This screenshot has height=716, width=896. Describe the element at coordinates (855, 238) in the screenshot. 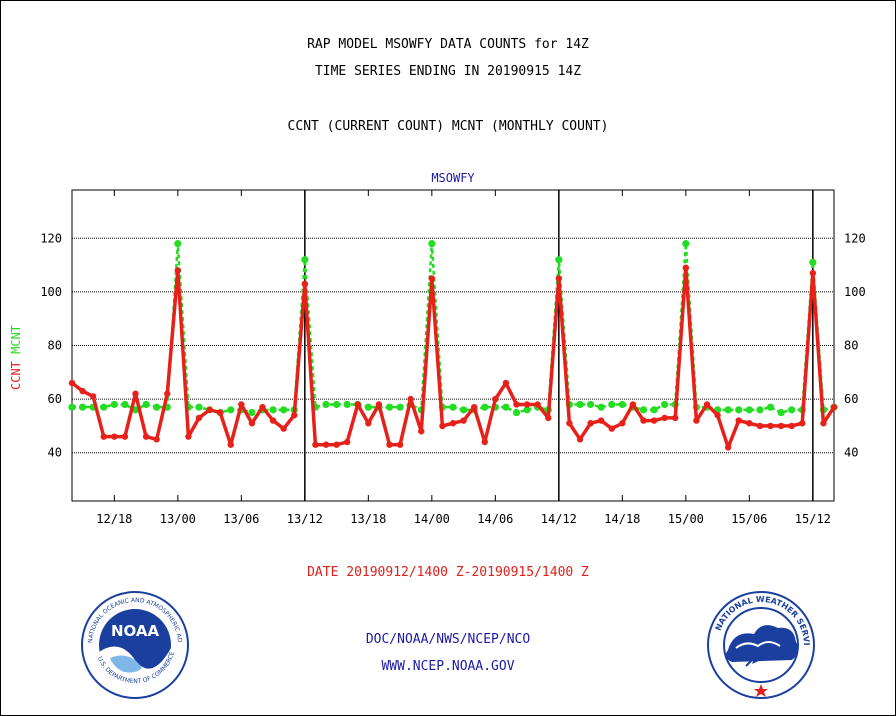

I see `y-tick-label-right: 120` at that location.